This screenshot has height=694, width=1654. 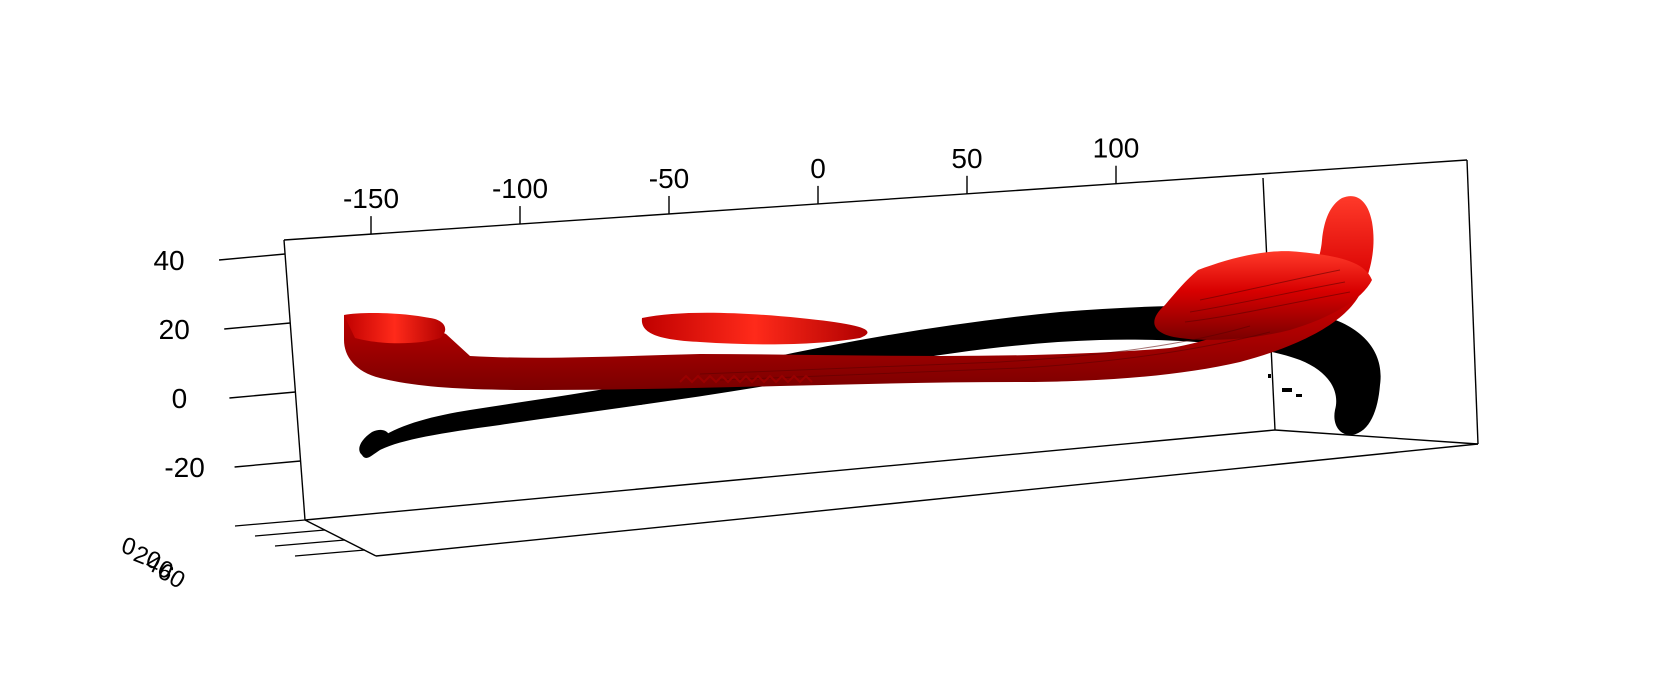 I want to click on red-surface-arm, so click(x=1263, y=295).